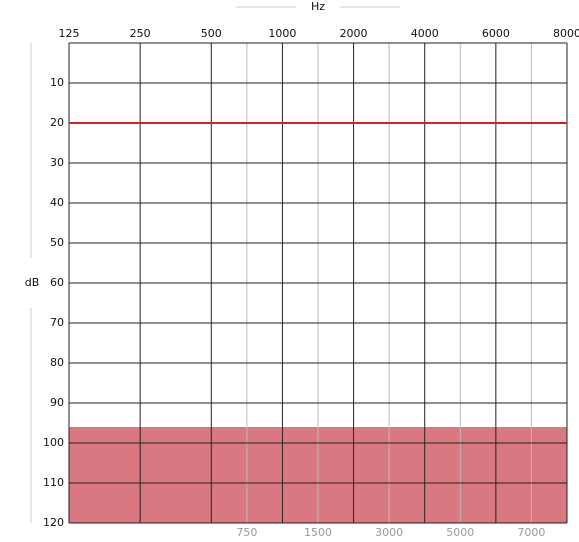 The height and width of the screenshot is (542, 579). I want to click on y-tick-label: 50, so click(57, 242).